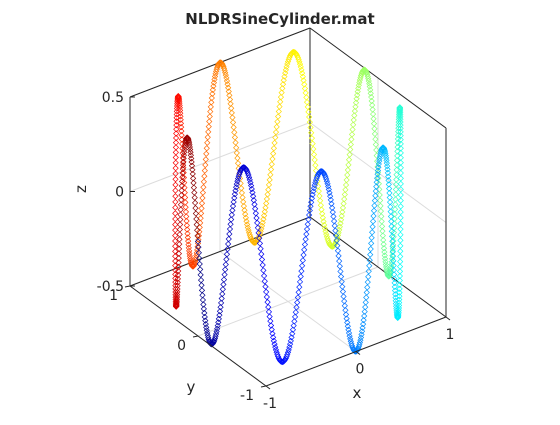 The height and width of the screenshot is (425, 560). I want to click on x-tick-label: 0, so click(360, 370).